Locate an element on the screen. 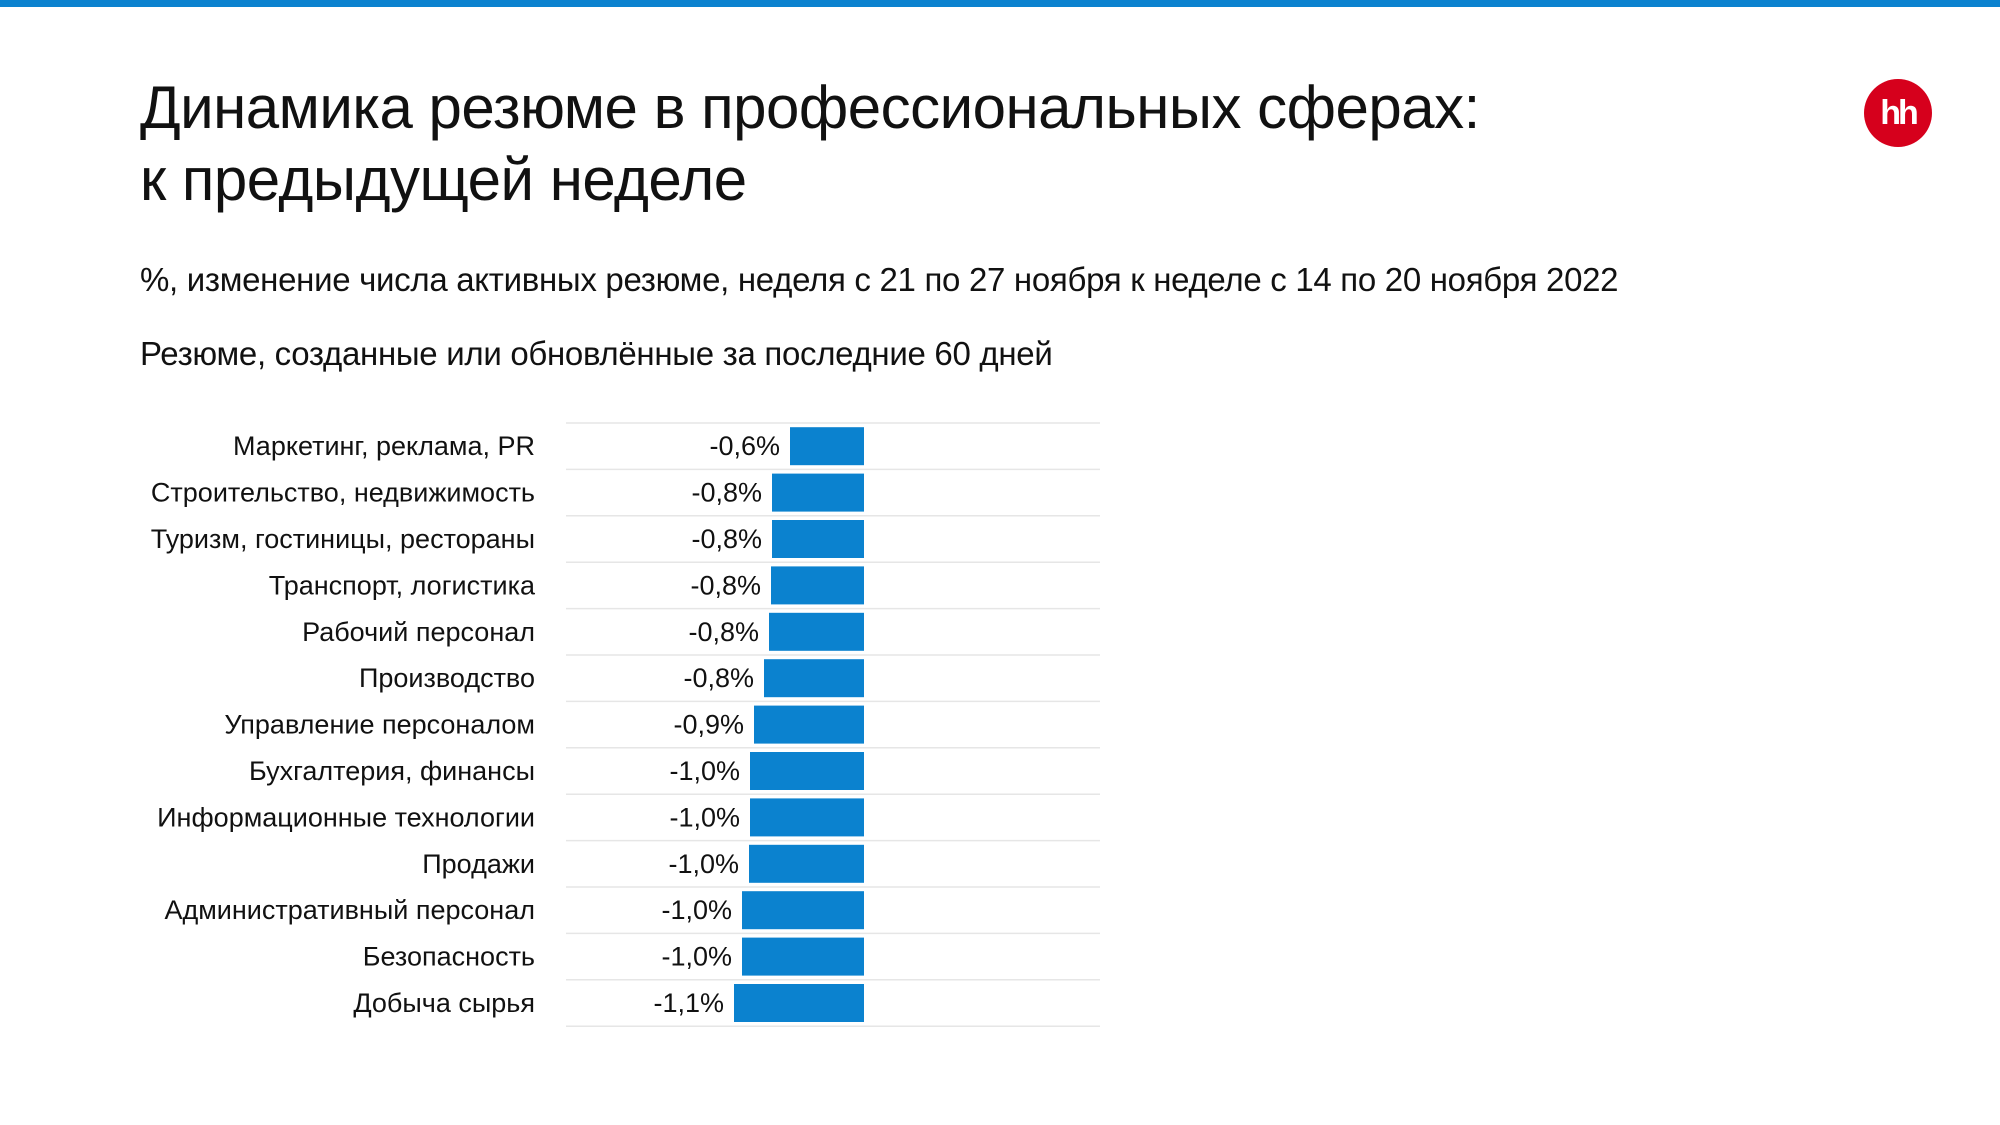  value-label: -0,9% is located at coordinates (708, 725).